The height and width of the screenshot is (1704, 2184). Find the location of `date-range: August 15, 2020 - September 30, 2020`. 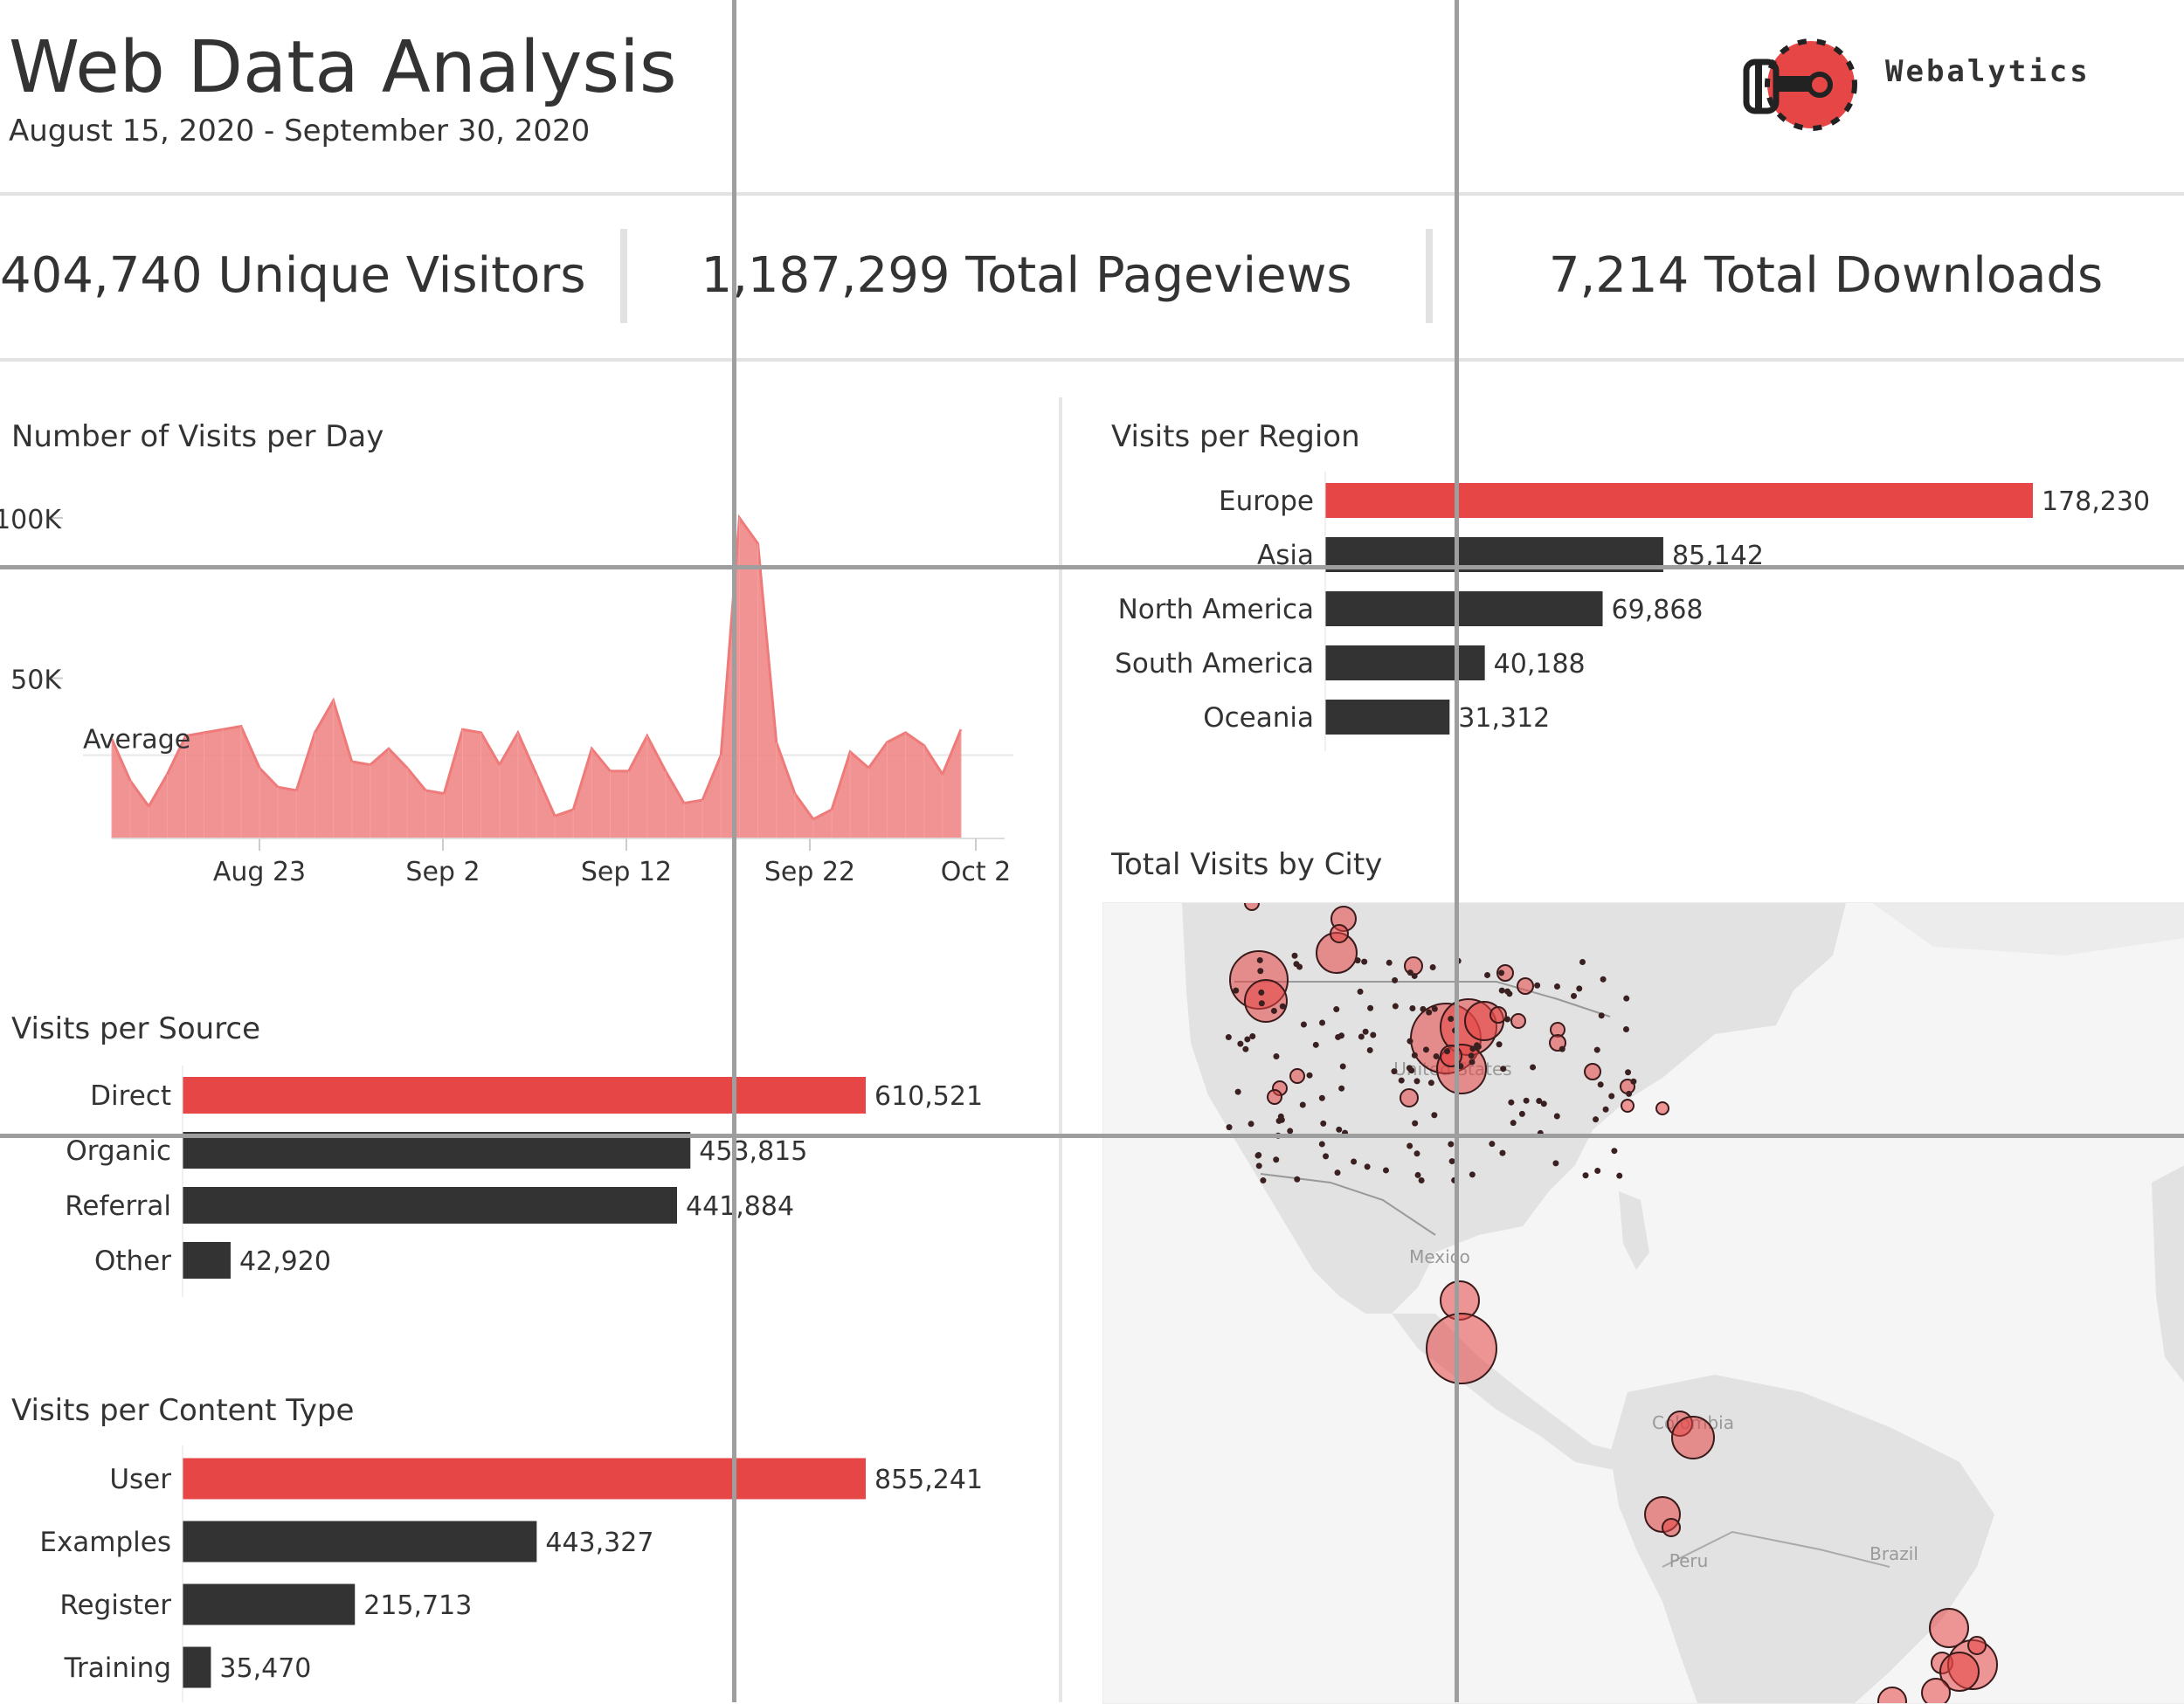

date-range: August 15, 2020 - September 30, 2020 is located at coordinates (300, 131).